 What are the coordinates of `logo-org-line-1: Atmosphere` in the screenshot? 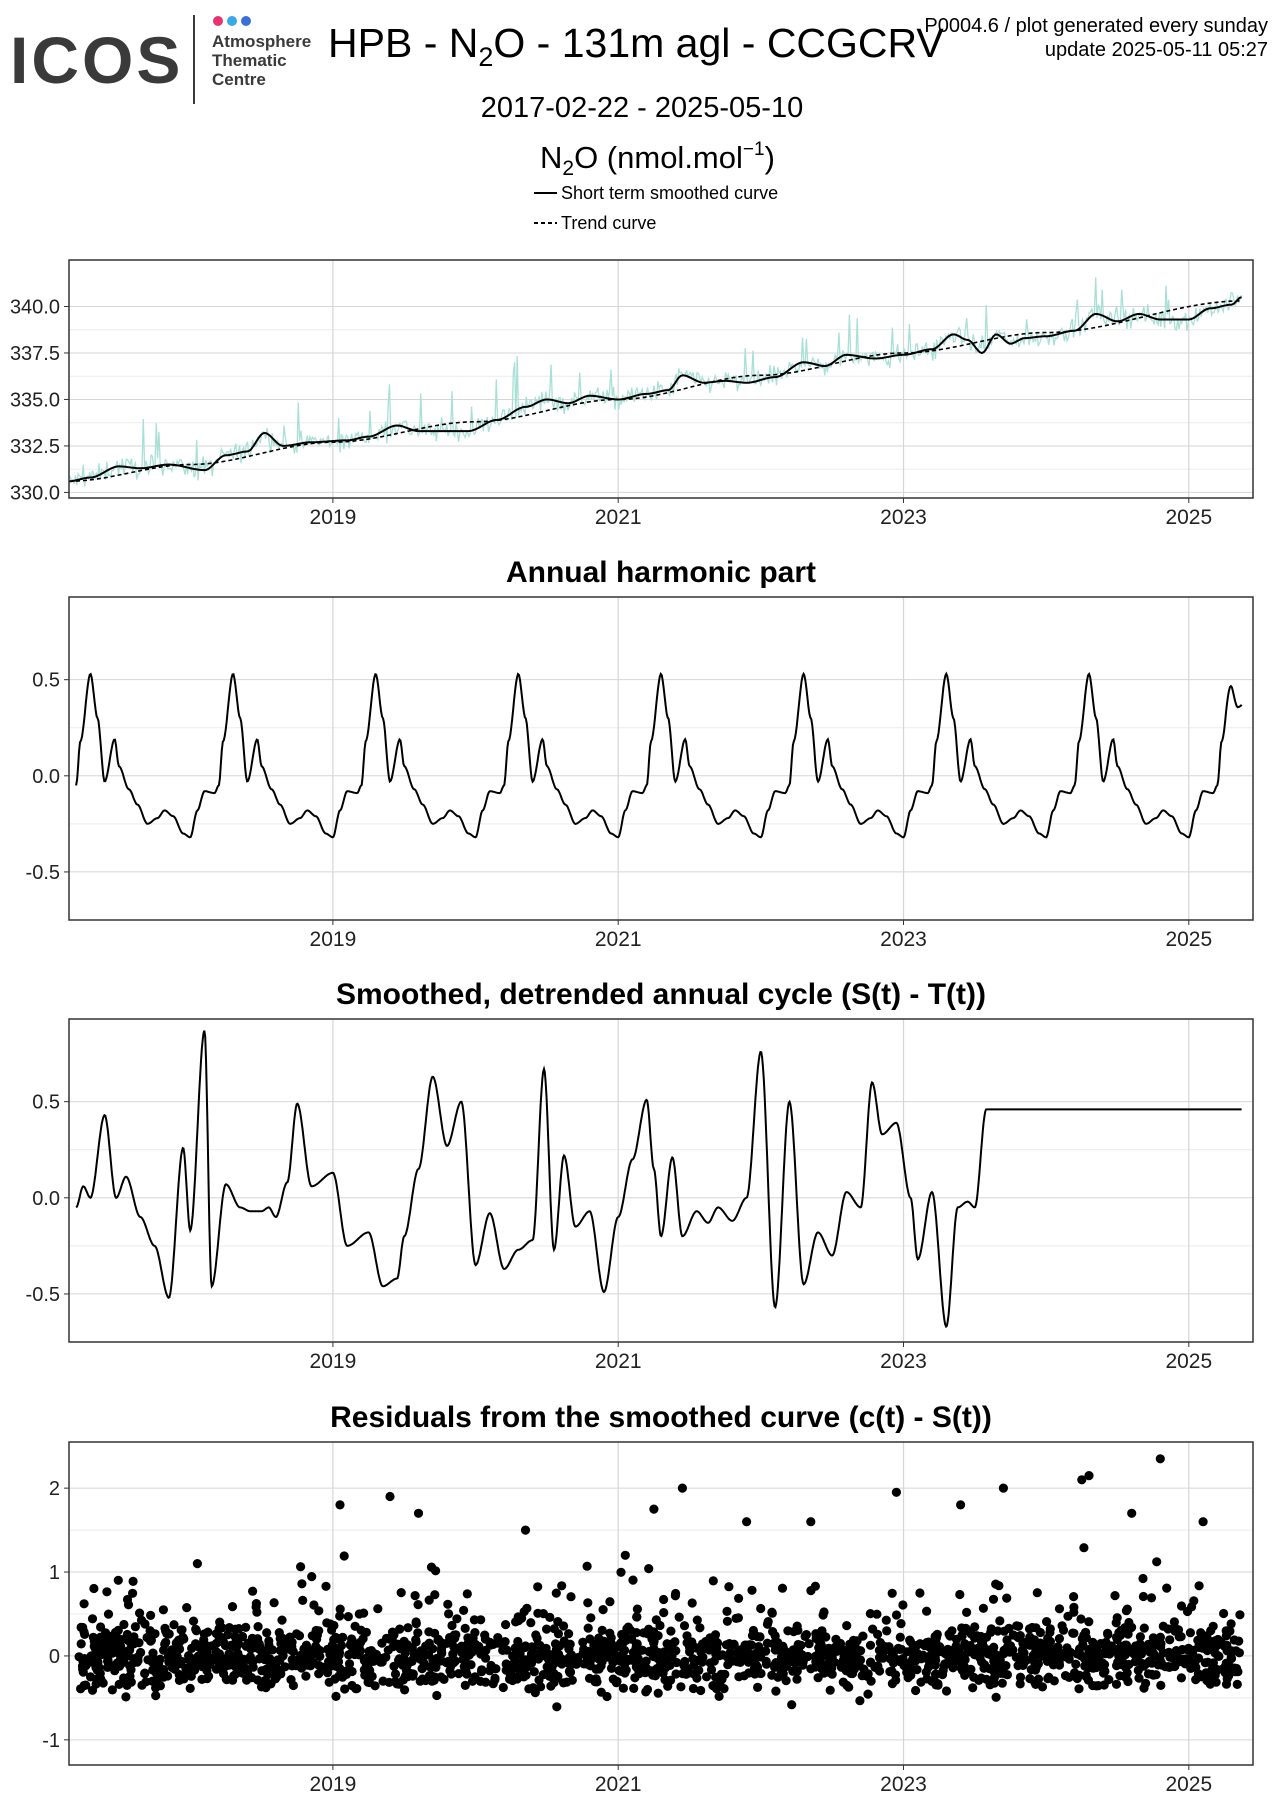 It's located at (261, 41).